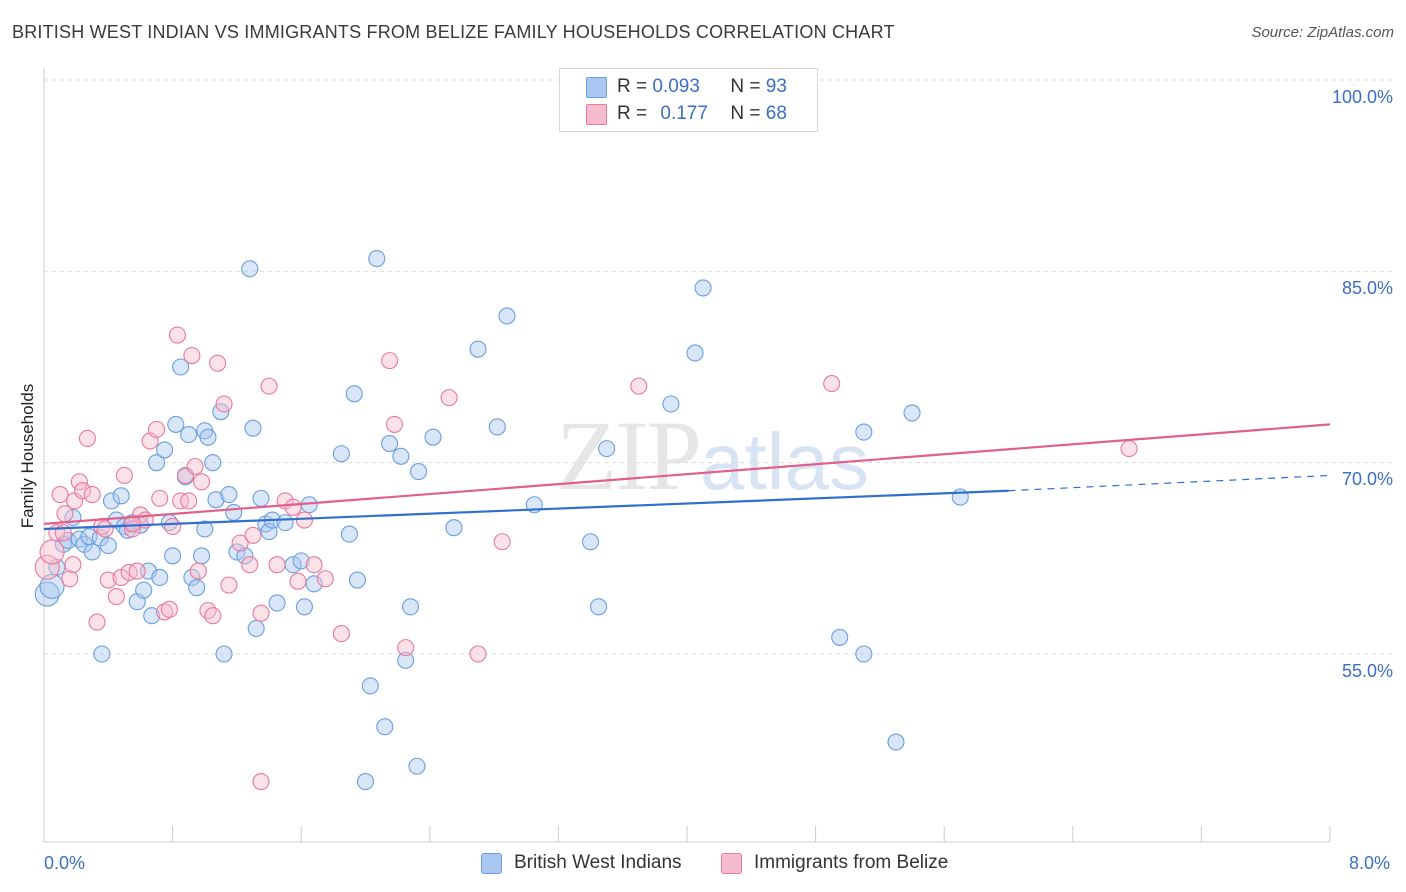 The width and height of the screenshot is (1406, 892). I want to click on n-label: N =, so click(748, 113).